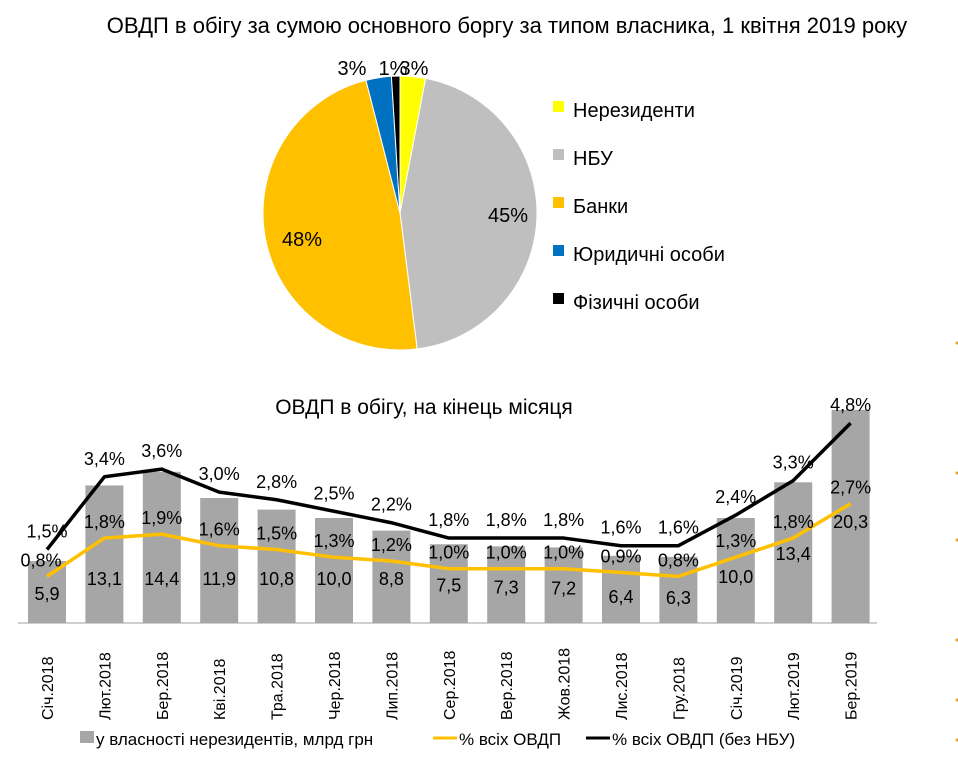 The height and width of the screenshot is (762, 958). Describe the element at coordinates (850, 522) in the screenshot. I see `bar-data-label: 20,3` at that location.